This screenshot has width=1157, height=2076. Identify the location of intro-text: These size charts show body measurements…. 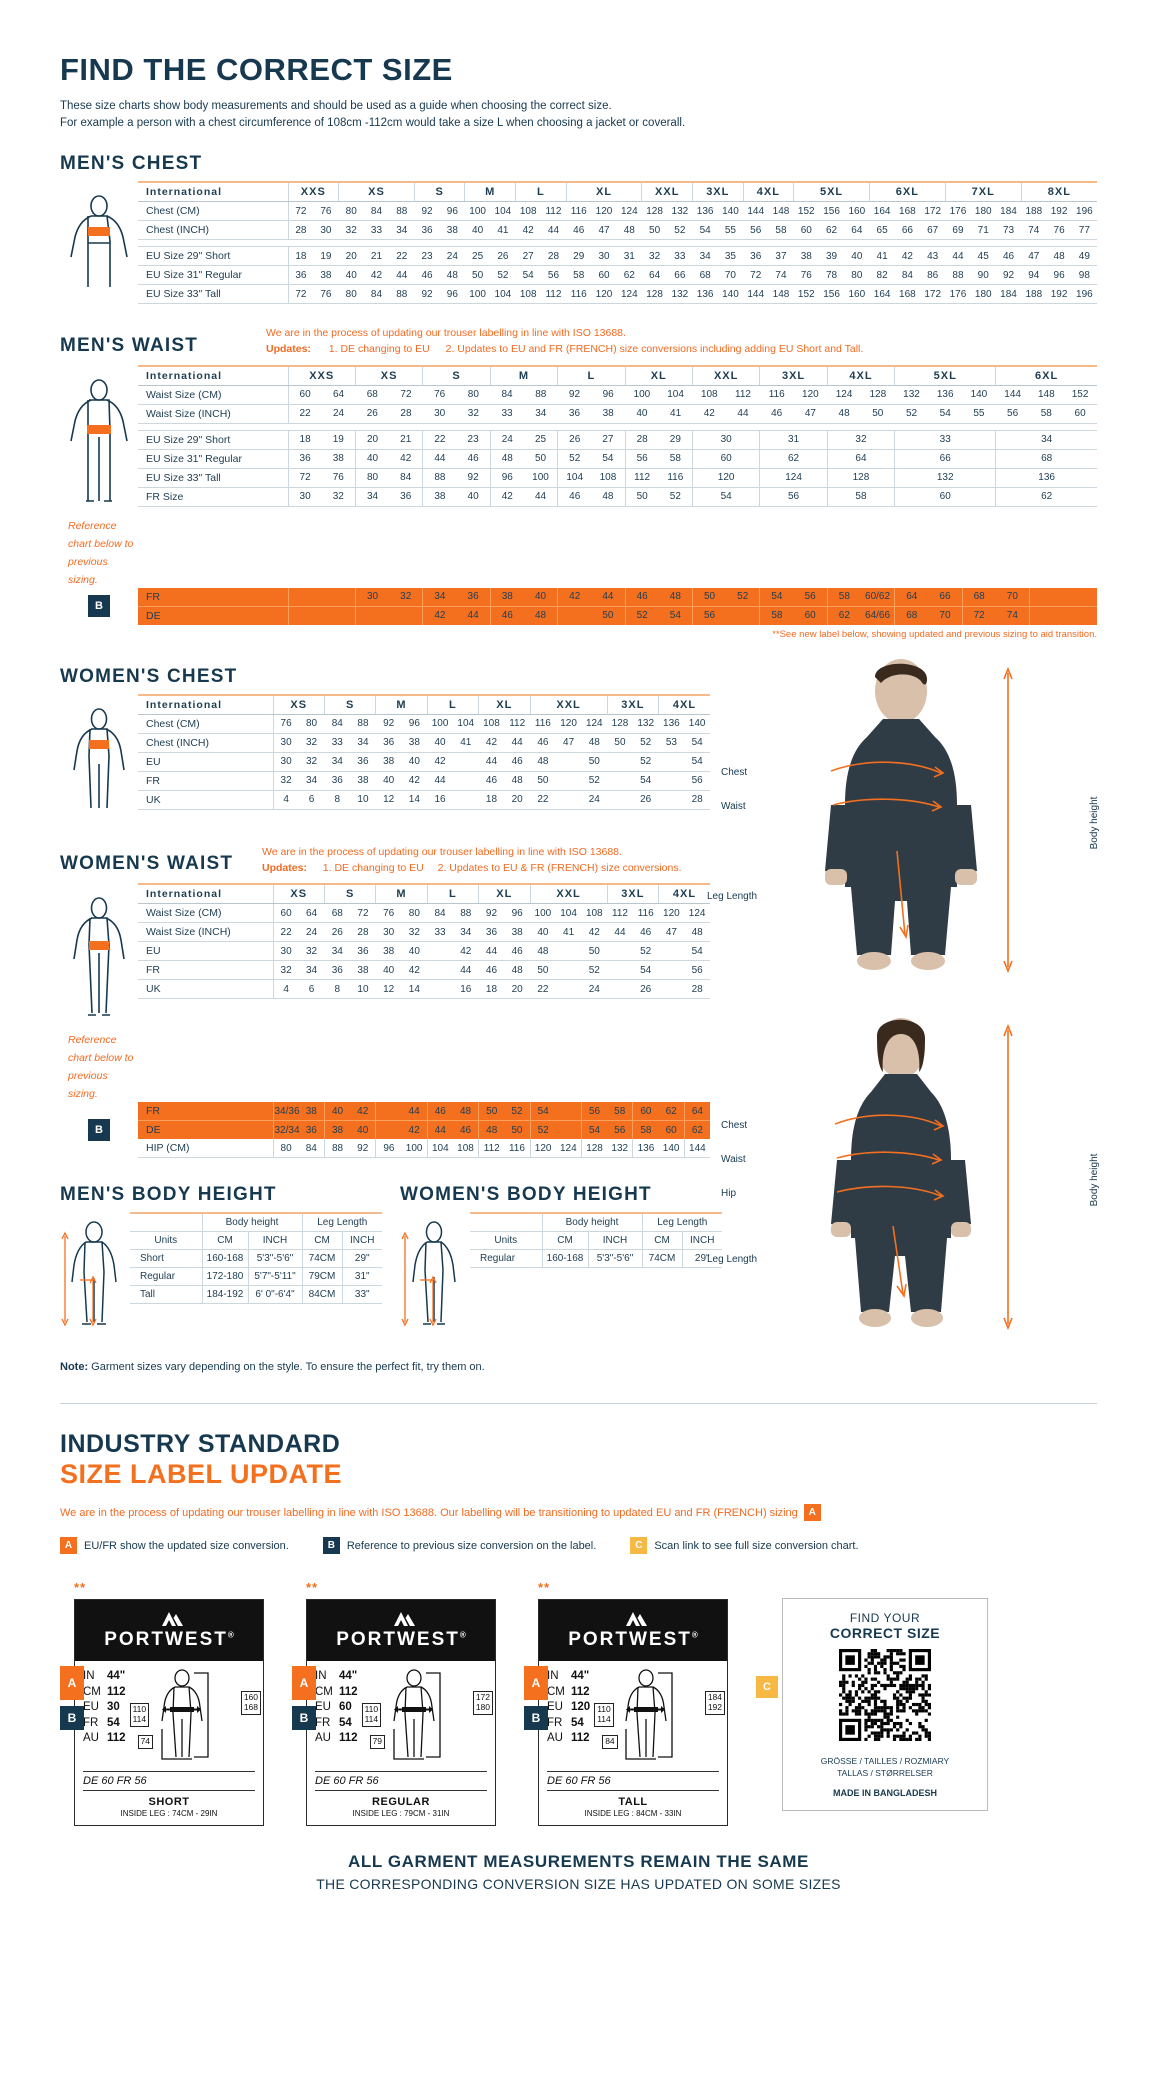
(578, 114).